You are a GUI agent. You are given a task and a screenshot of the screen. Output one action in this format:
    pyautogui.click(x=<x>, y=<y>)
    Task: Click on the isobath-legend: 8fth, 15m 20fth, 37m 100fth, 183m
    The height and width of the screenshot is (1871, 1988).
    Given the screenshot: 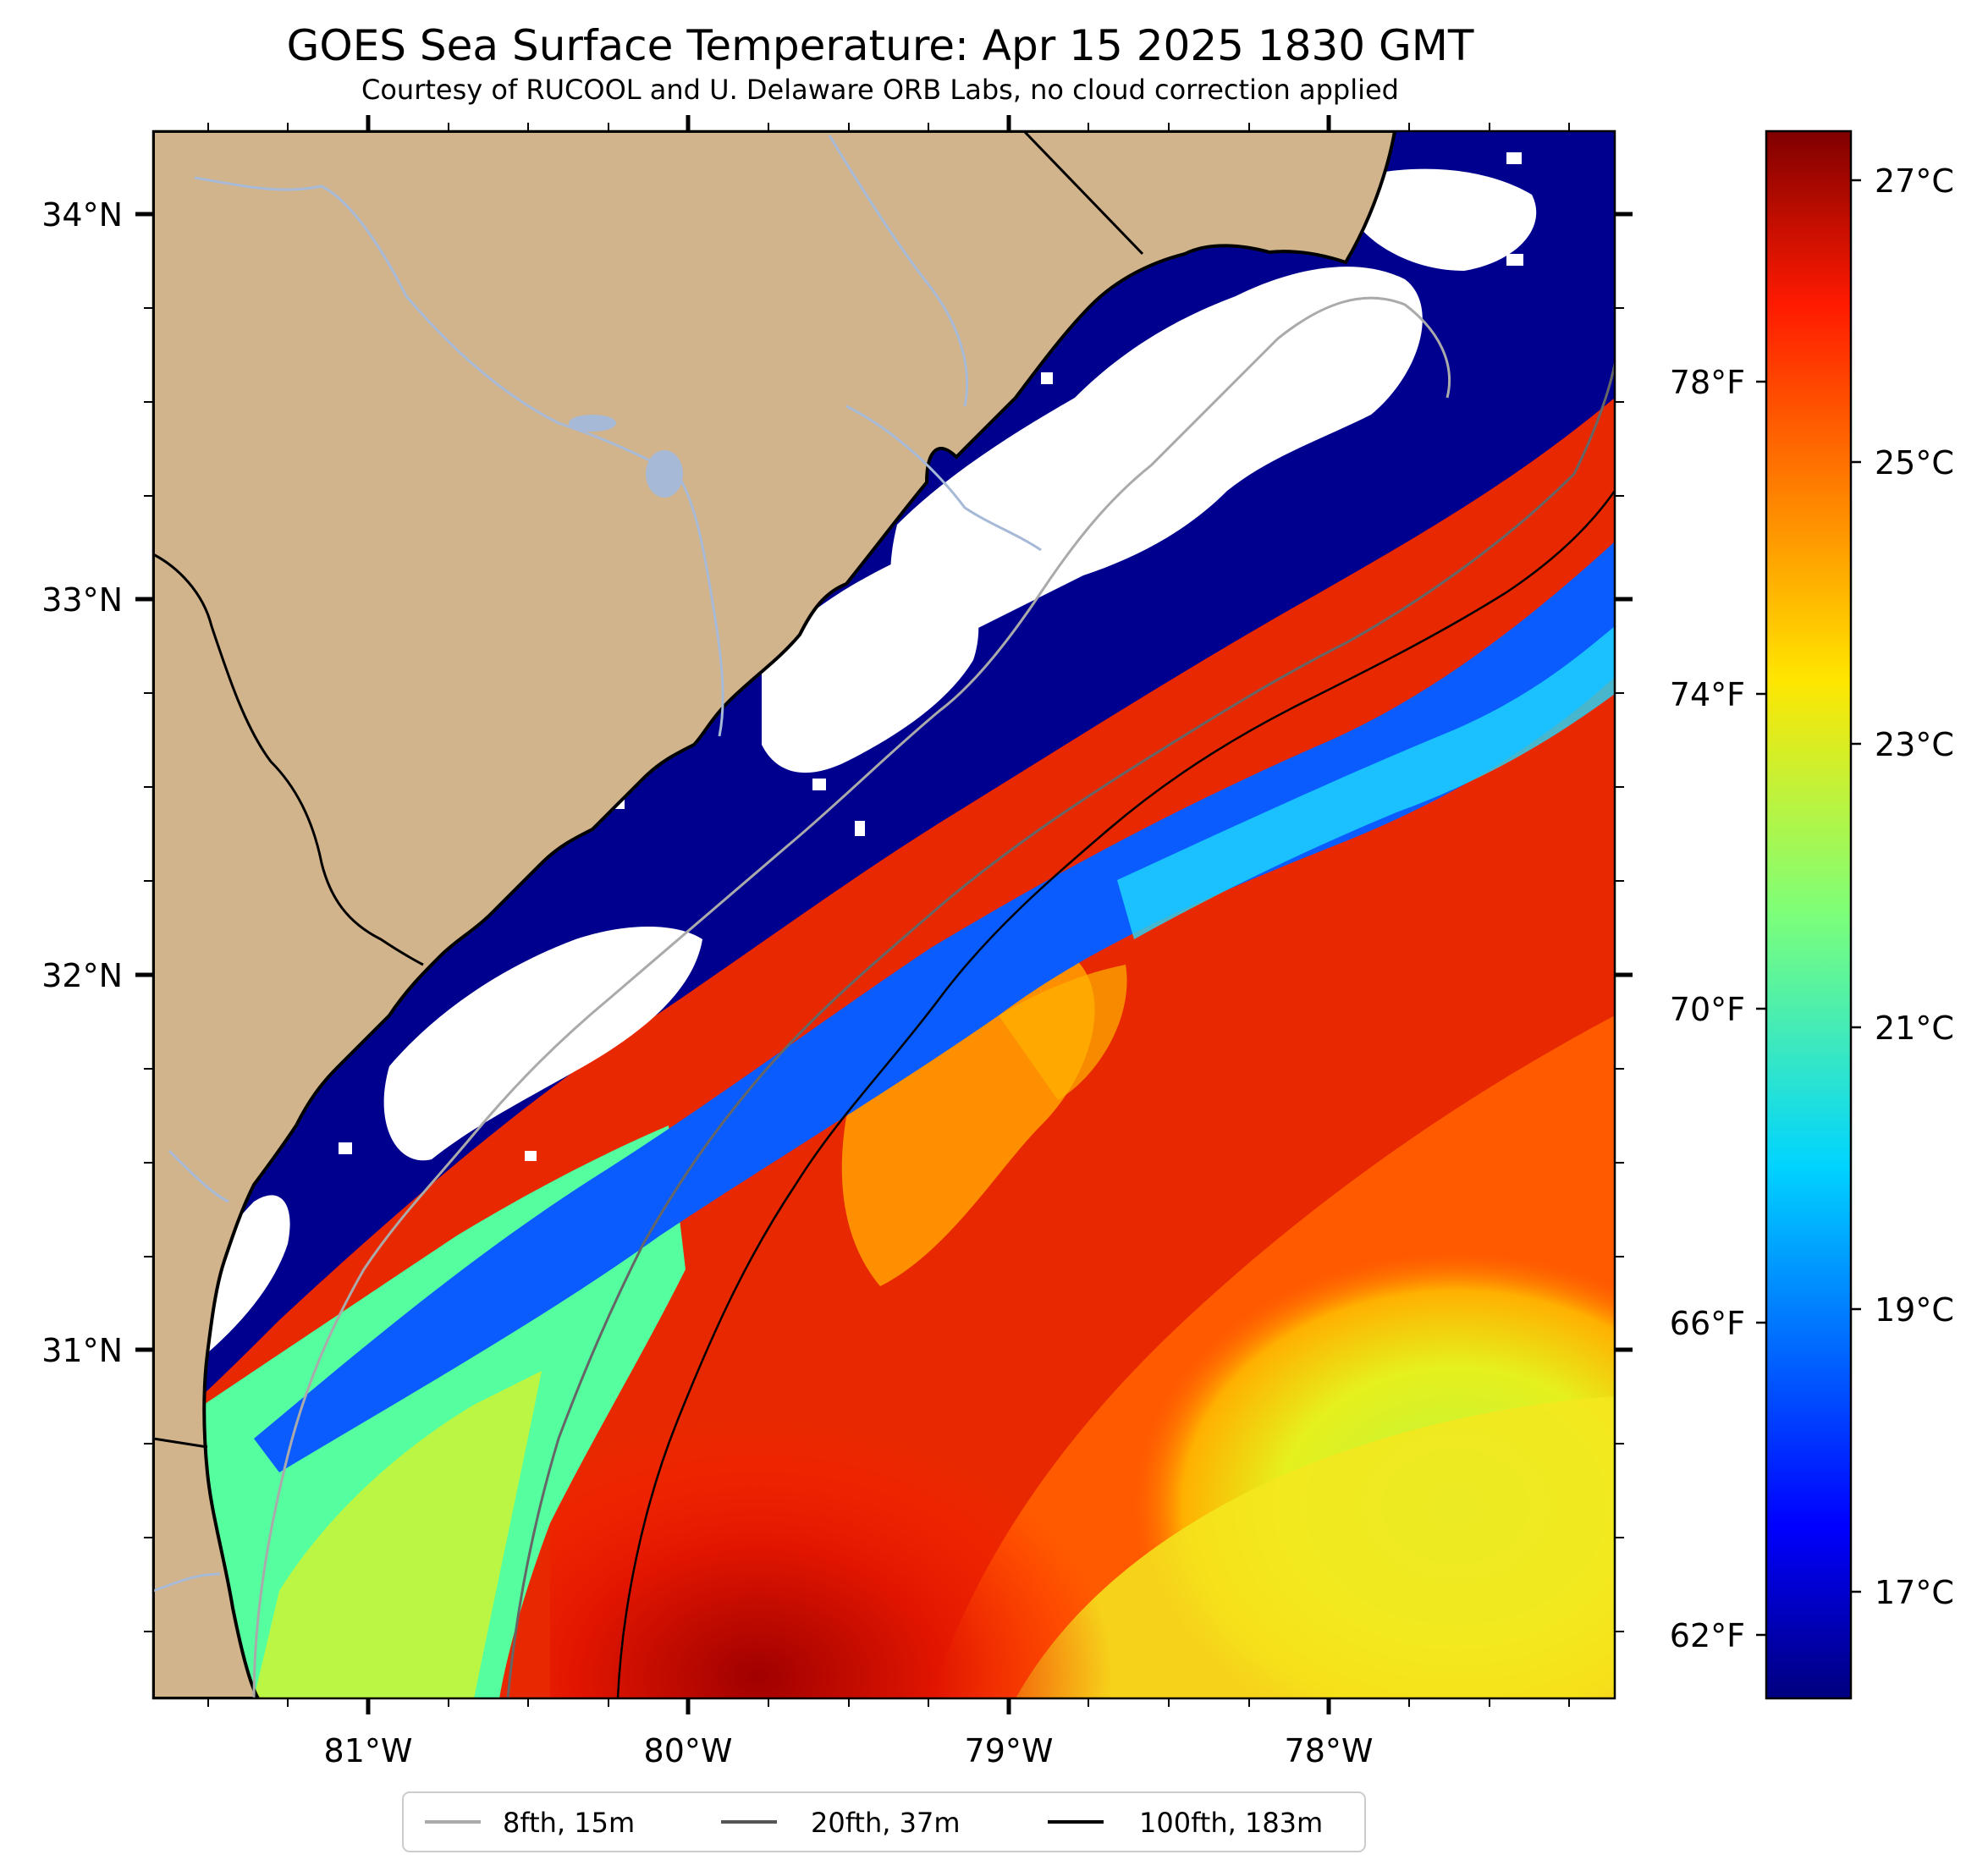 What is the action you would take?
    pyautogui.click(x=884, y=1822)
    